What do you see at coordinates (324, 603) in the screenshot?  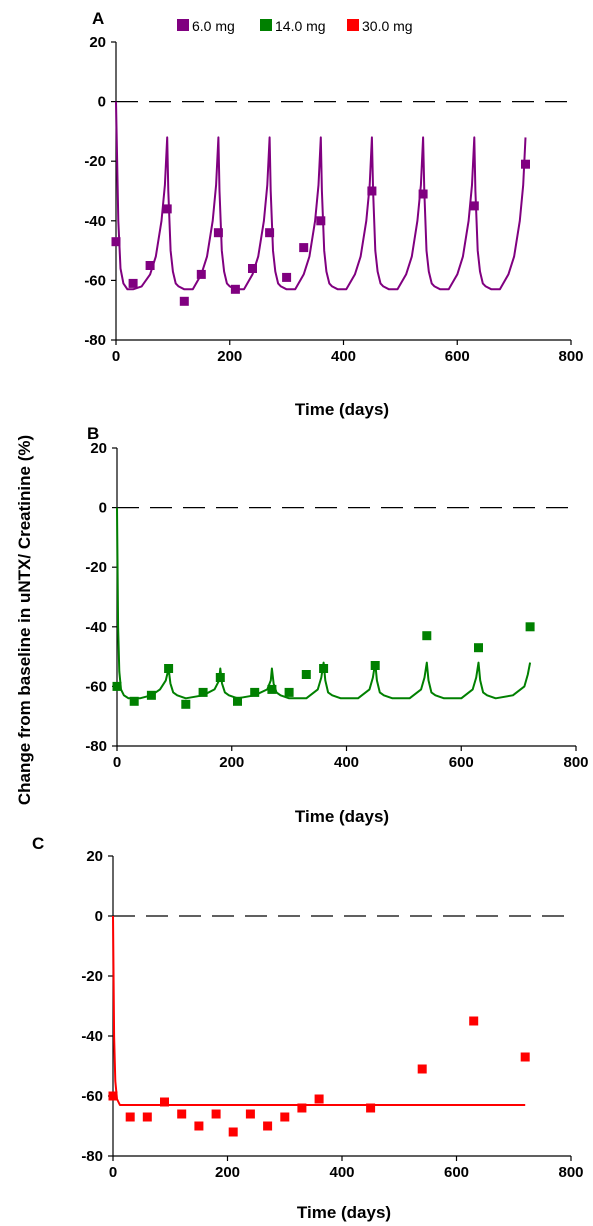 I see `panel-b-model-curve` at bounding box center [324, 603].